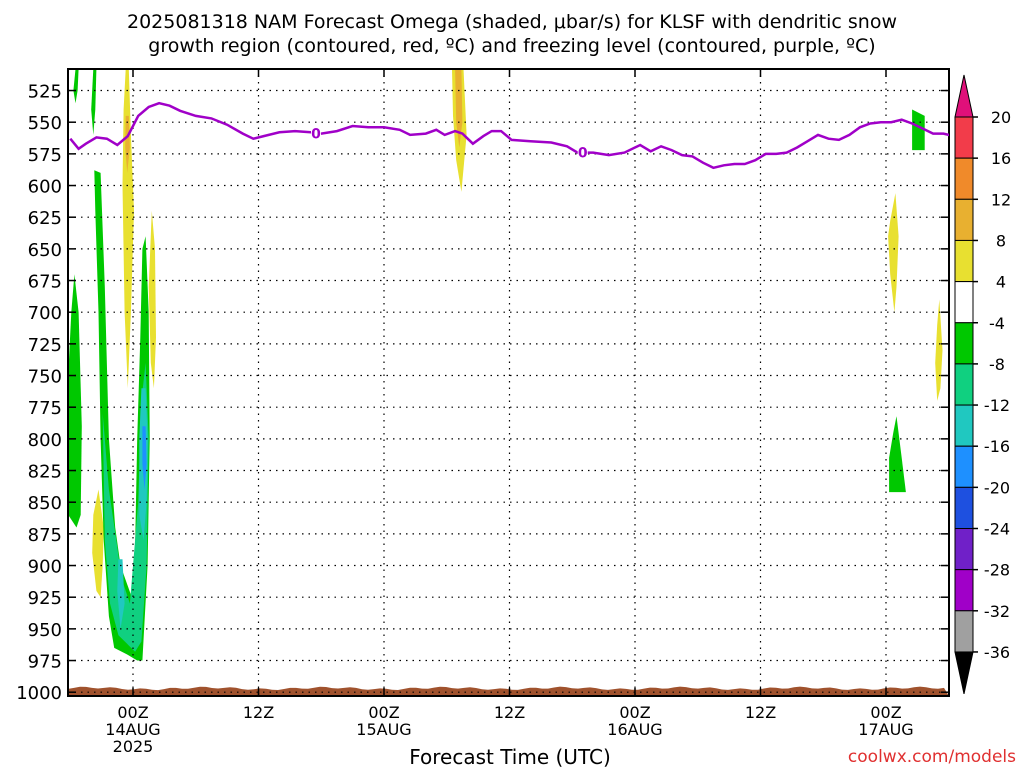 Image resolution: width=1024 pixels, height=768 pixels. Describe the element at coordinates (997, 529) in the screenshot. I see `colorbar-label: -24` at that location.